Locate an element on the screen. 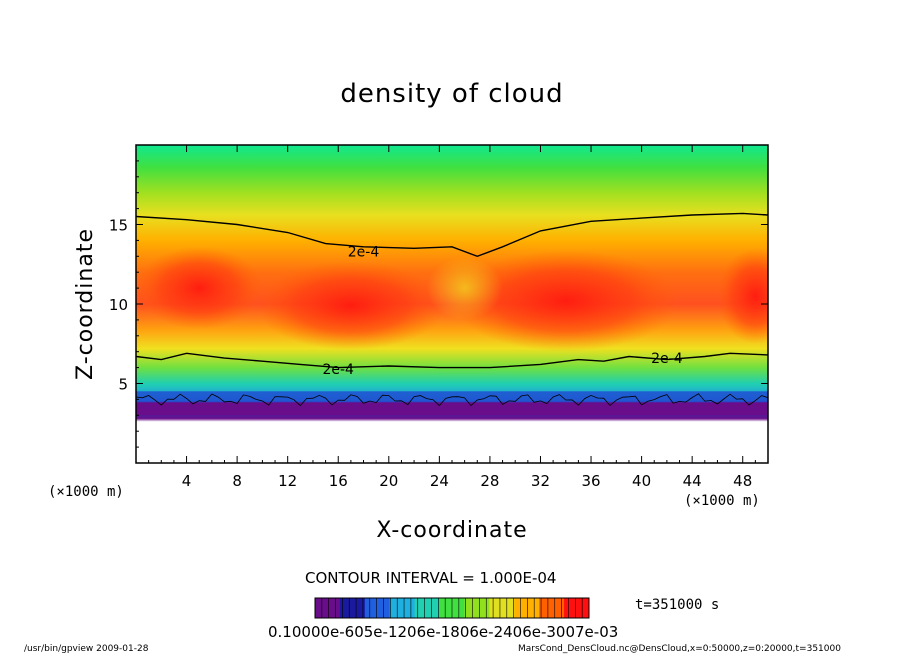 This screenshot has width=904, height=654. y-axis-label: Z-coordinate is located at coordinates (85, 304).